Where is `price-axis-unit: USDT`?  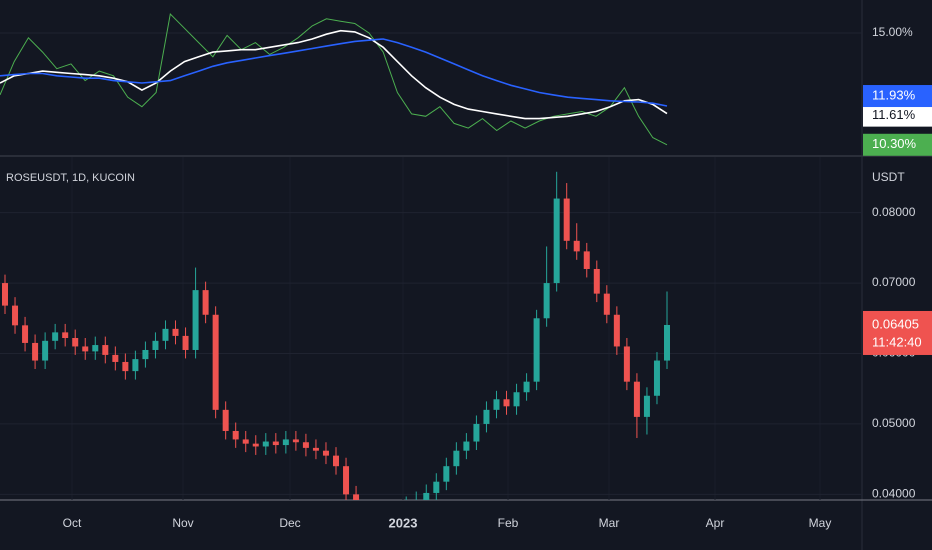 price-axis-unit: USDT is located at coordinates (888, 177).